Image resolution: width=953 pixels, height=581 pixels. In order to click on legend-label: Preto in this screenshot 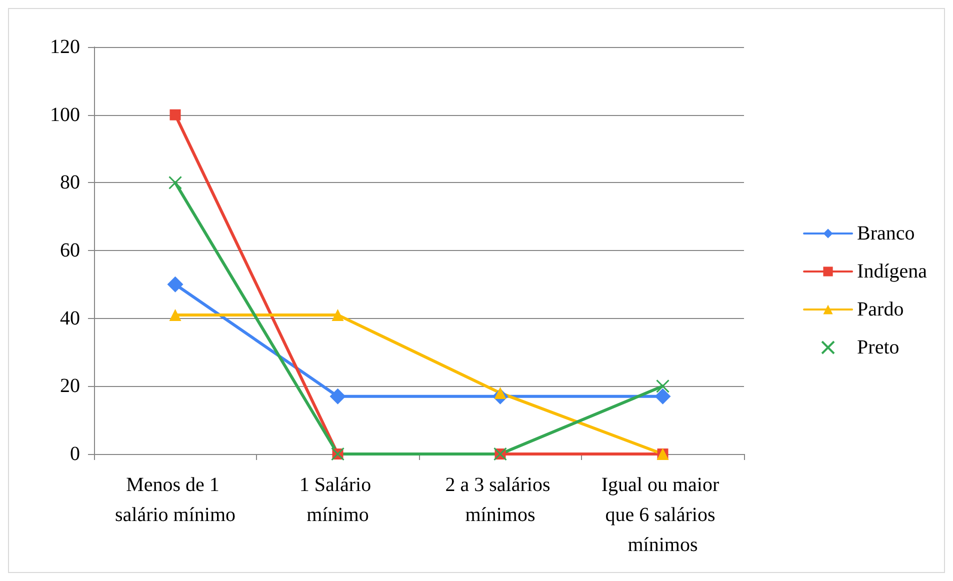, I will do `click(878, 347)`.